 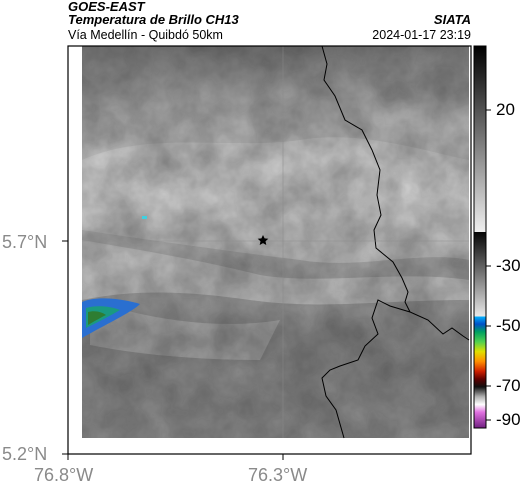 I want to click on y-tick-label: 5.2°N, so click(x=25, y=454).